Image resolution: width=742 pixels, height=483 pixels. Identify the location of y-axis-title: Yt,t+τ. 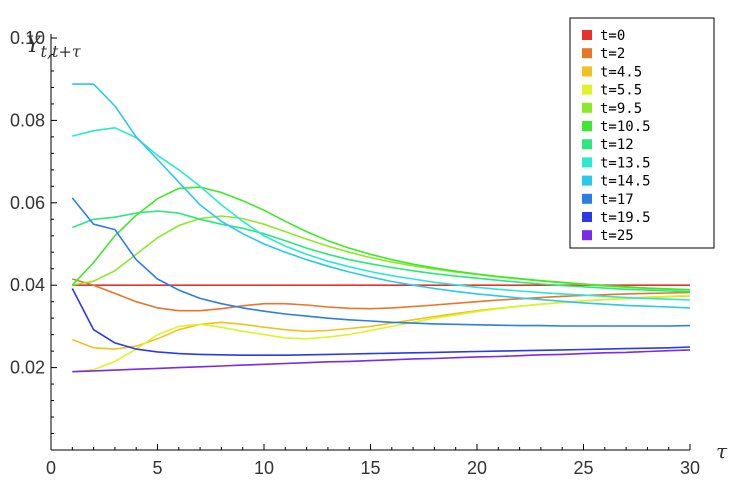
(54, 47).